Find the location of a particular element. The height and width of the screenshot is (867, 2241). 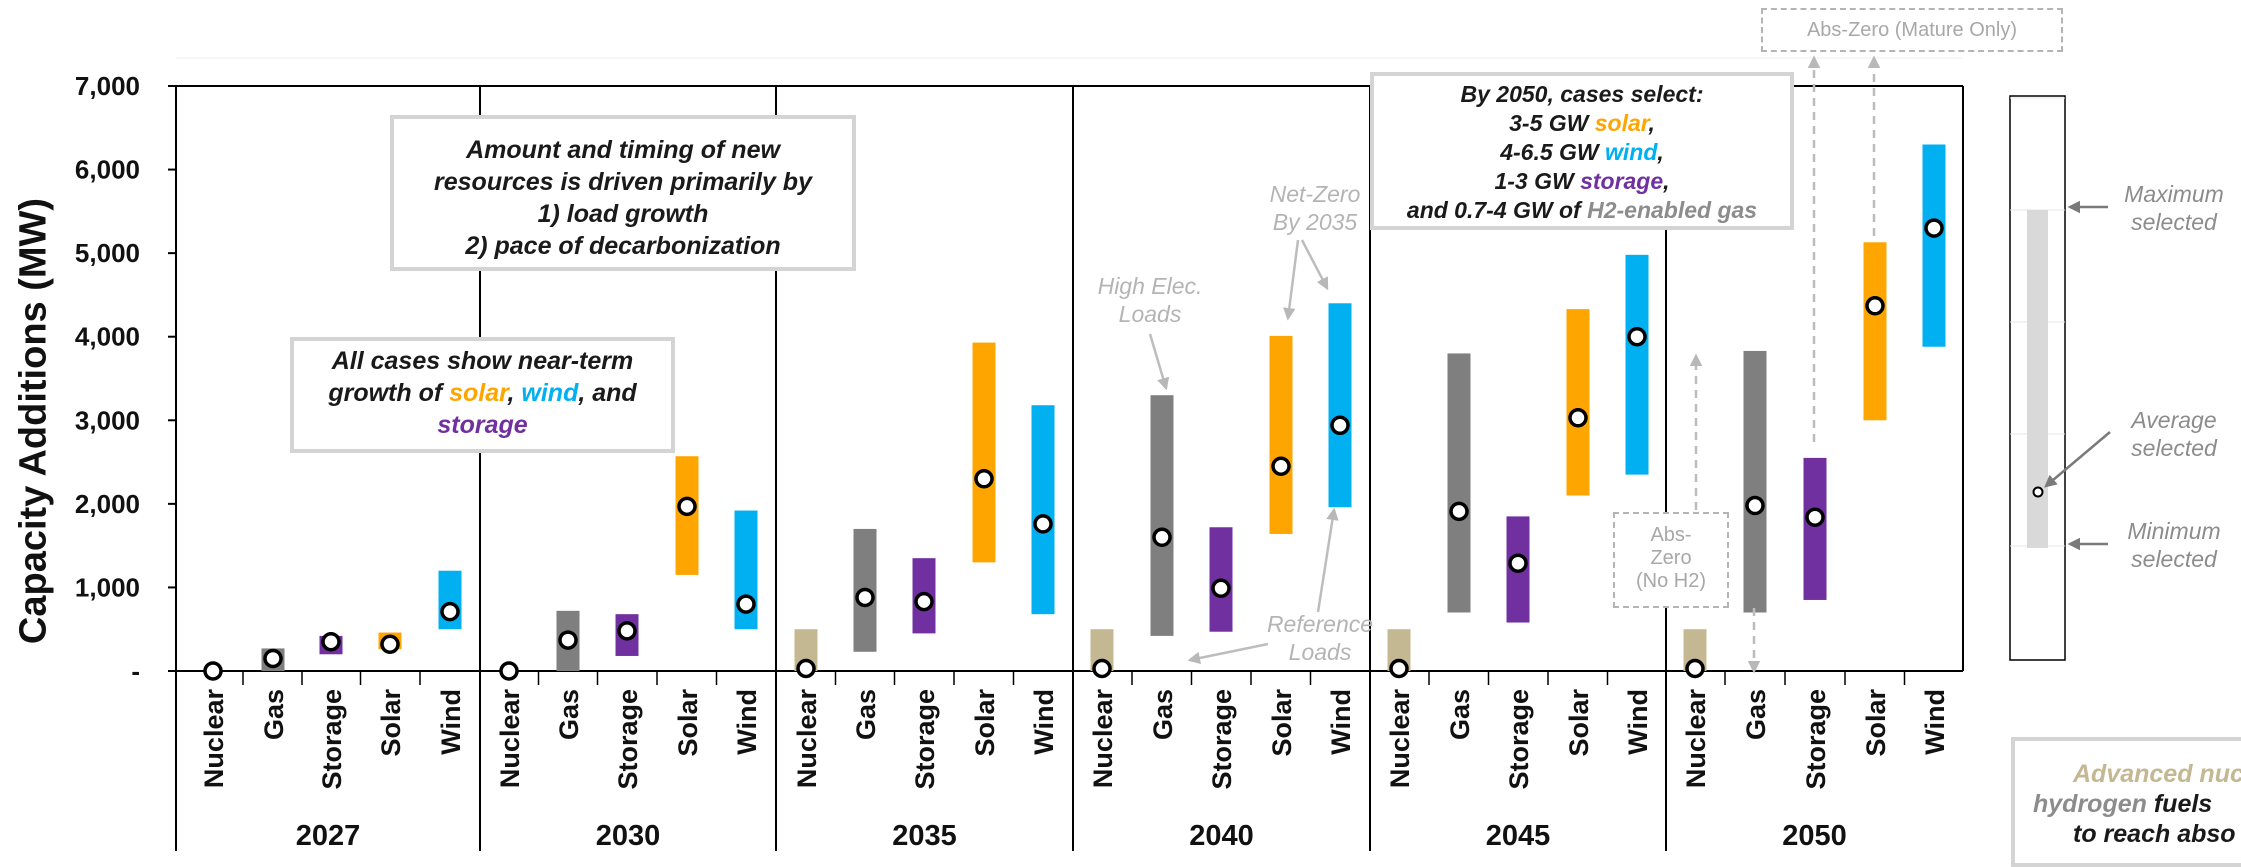

abs-zero-noh2-line-3: (No H2) is located at coordinates (1670, 581).